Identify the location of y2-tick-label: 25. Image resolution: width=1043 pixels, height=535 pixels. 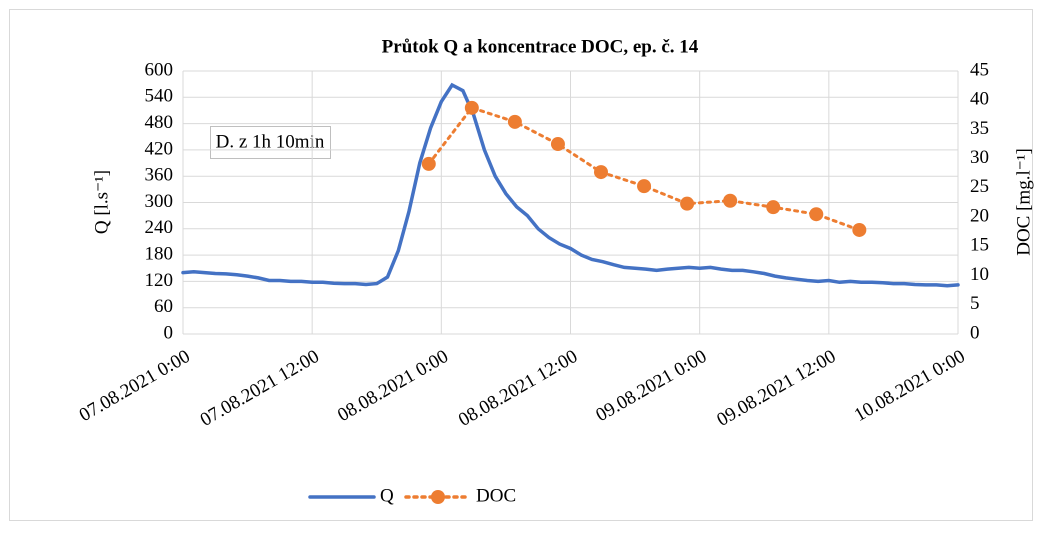
(979, 186).